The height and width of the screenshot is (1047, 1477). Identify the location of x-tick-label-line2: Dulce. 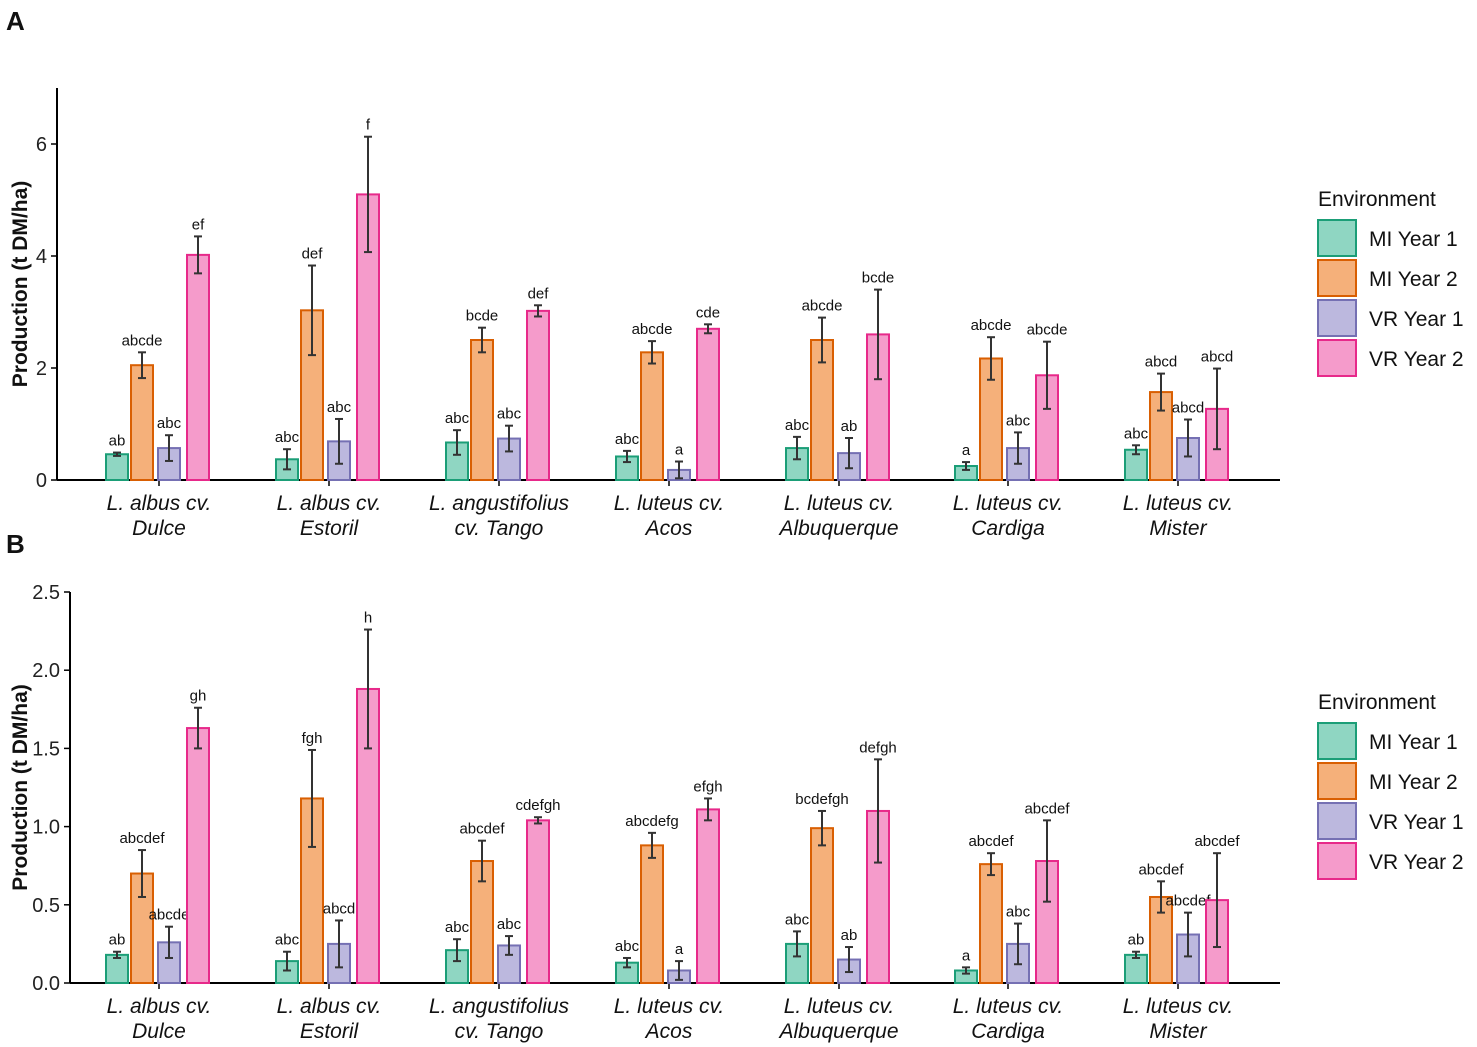
(159, 528).